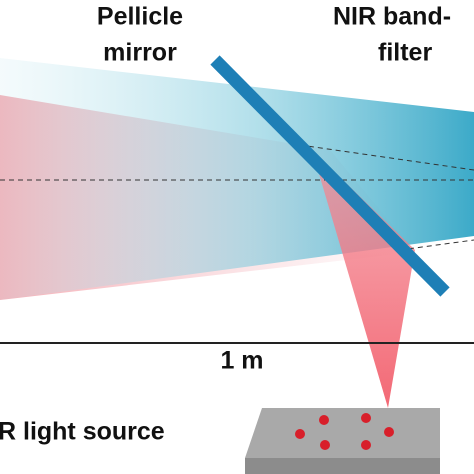 This screenshot has width=474, height=474. I want to click on platform-top, so click(342, 433).